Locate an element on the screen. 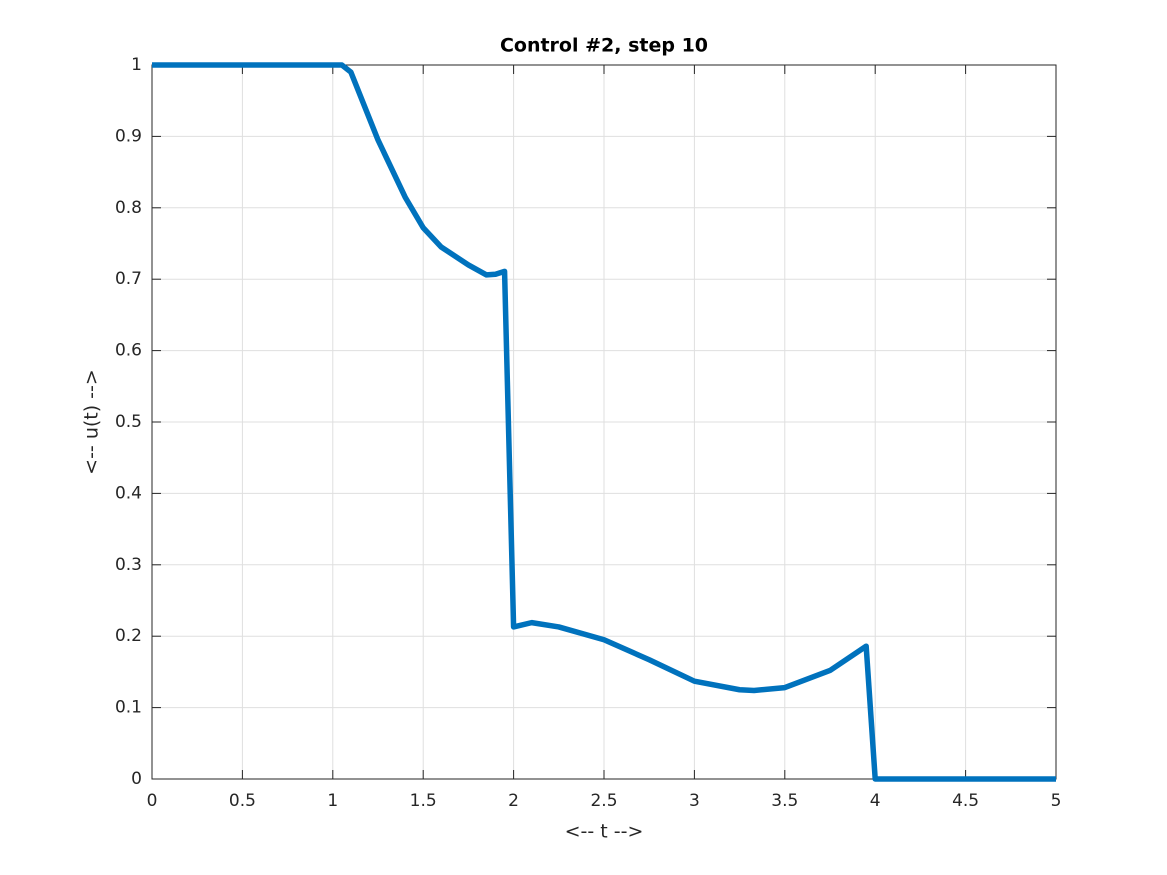 The image size is (1167, 875). x-tick-label: 4 is located at coordinates (875, 801).